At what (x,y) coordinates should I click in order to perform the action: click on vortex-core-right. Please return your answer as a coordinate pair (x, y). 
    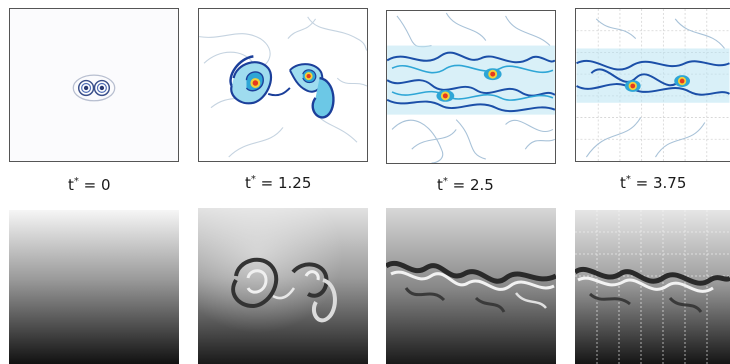
    Looking at the image, I should click on (682, 81).